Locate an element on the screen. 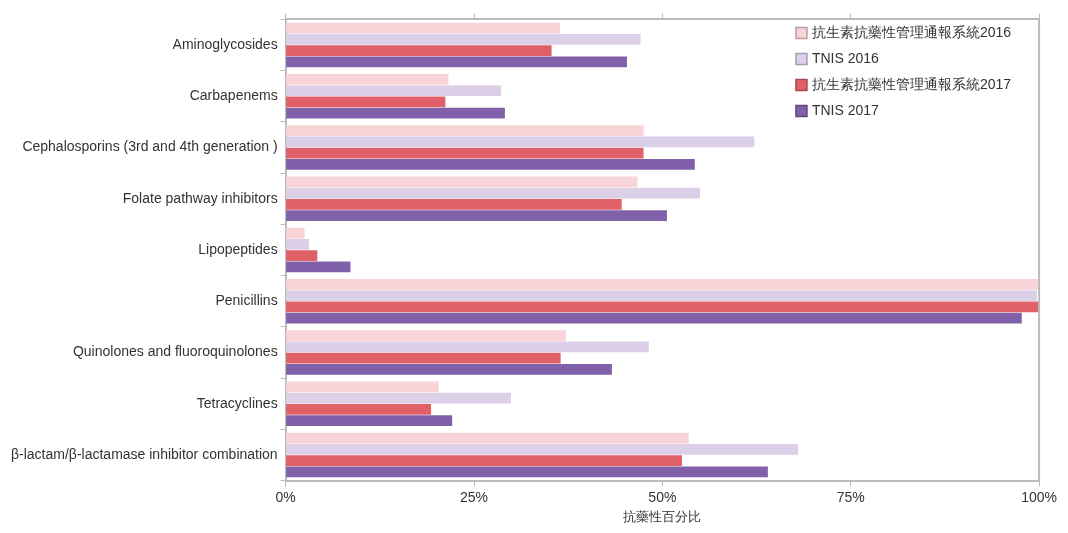 The image size is (1068, 533). y-tick-label: Lipopeptides is located at coordinates (238, 248).